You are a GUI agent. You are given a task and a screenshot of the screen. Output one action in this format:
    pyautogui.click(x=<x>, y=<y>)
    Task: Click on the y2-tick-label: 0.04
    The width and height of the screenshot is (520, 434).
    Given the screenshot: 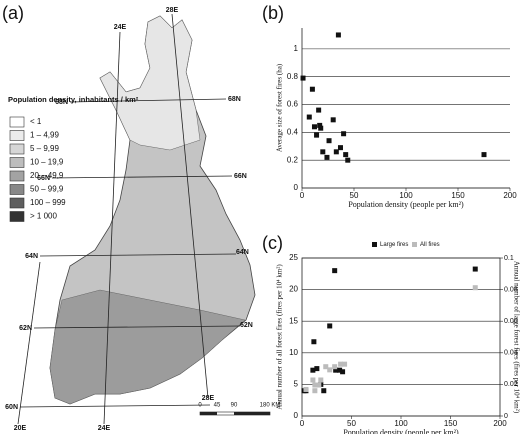 What is the action you would take?
    pyautogui.click(x=511, y=353)
    